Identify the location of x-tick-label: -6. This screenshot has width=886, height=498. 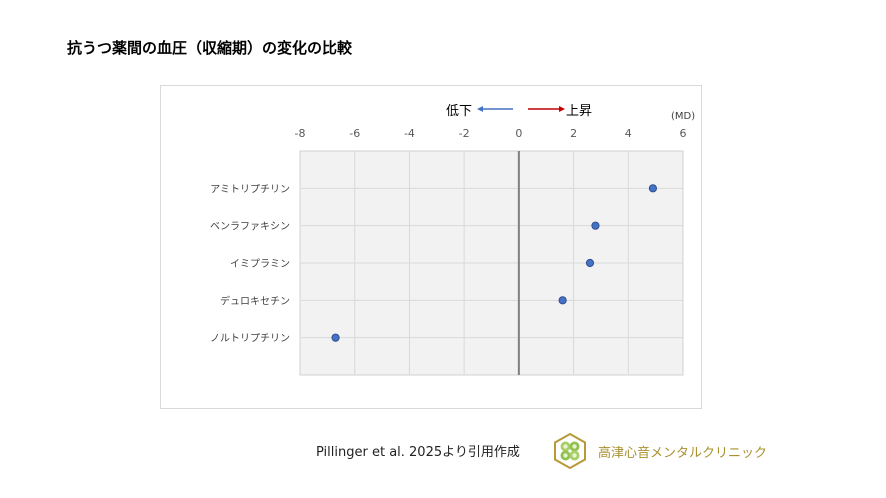
(354, 133).